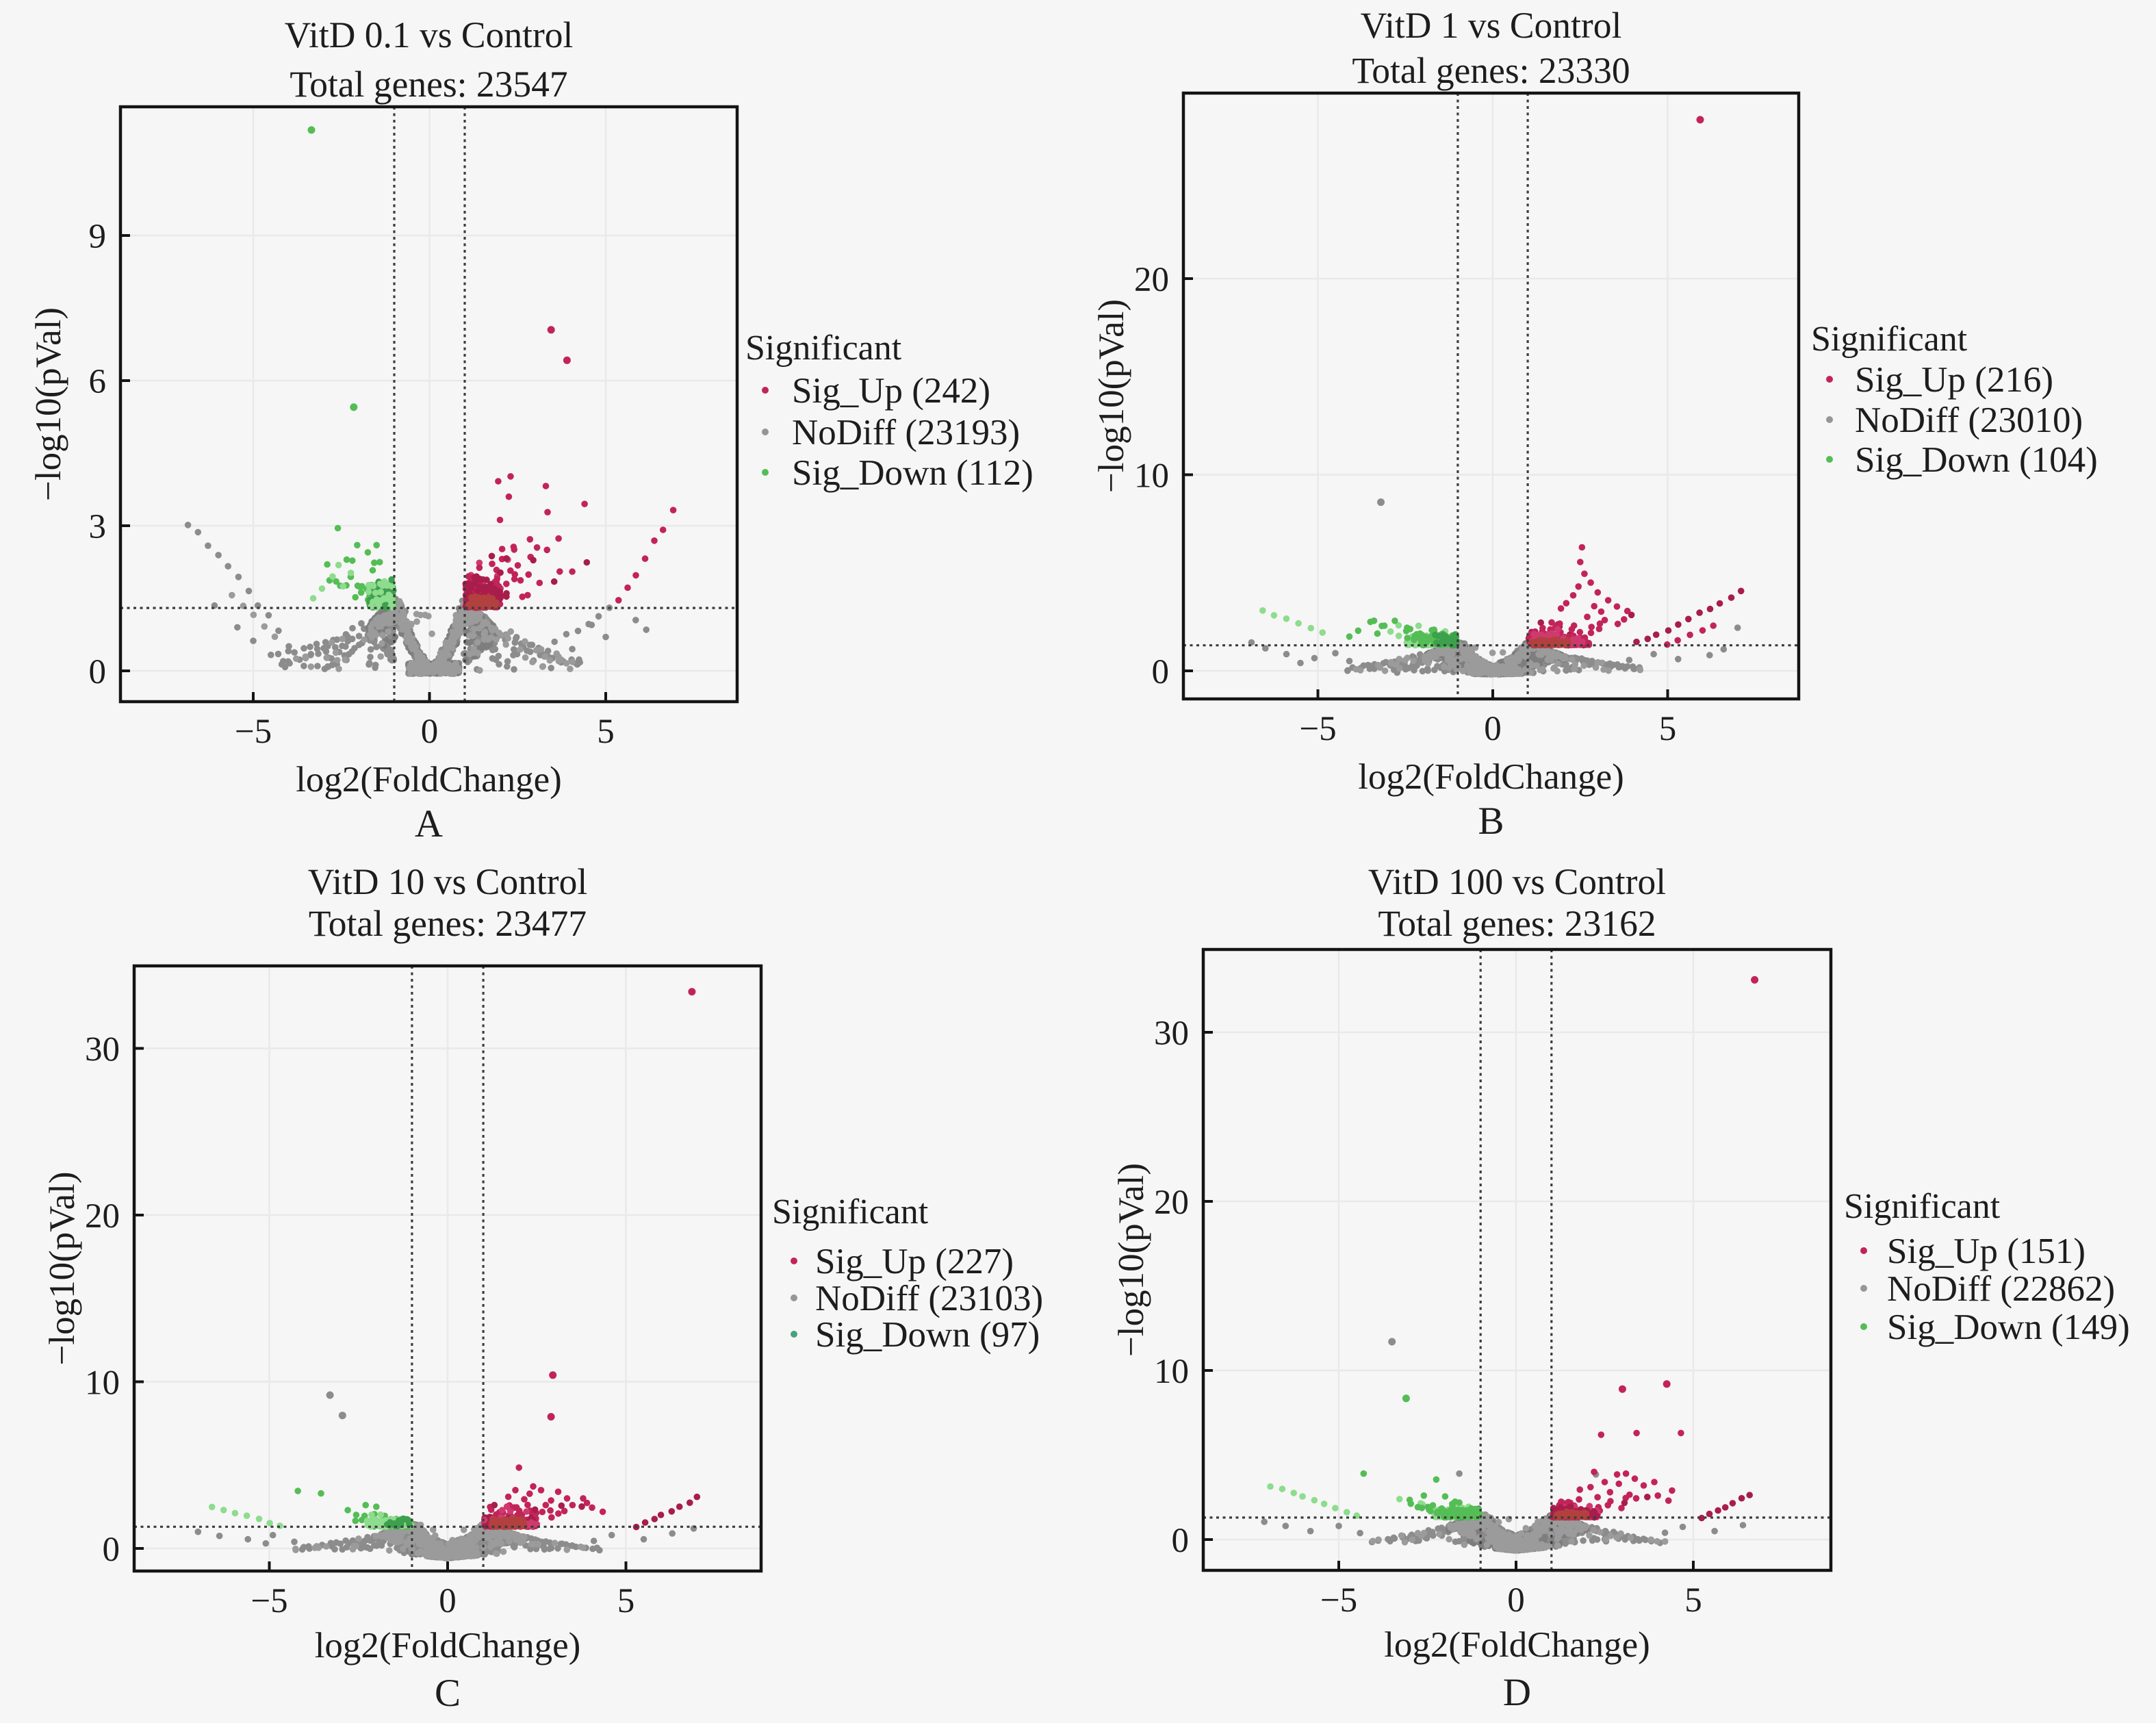  I want to click on svg-text: NoDiff (23010), so click(1969, 420).